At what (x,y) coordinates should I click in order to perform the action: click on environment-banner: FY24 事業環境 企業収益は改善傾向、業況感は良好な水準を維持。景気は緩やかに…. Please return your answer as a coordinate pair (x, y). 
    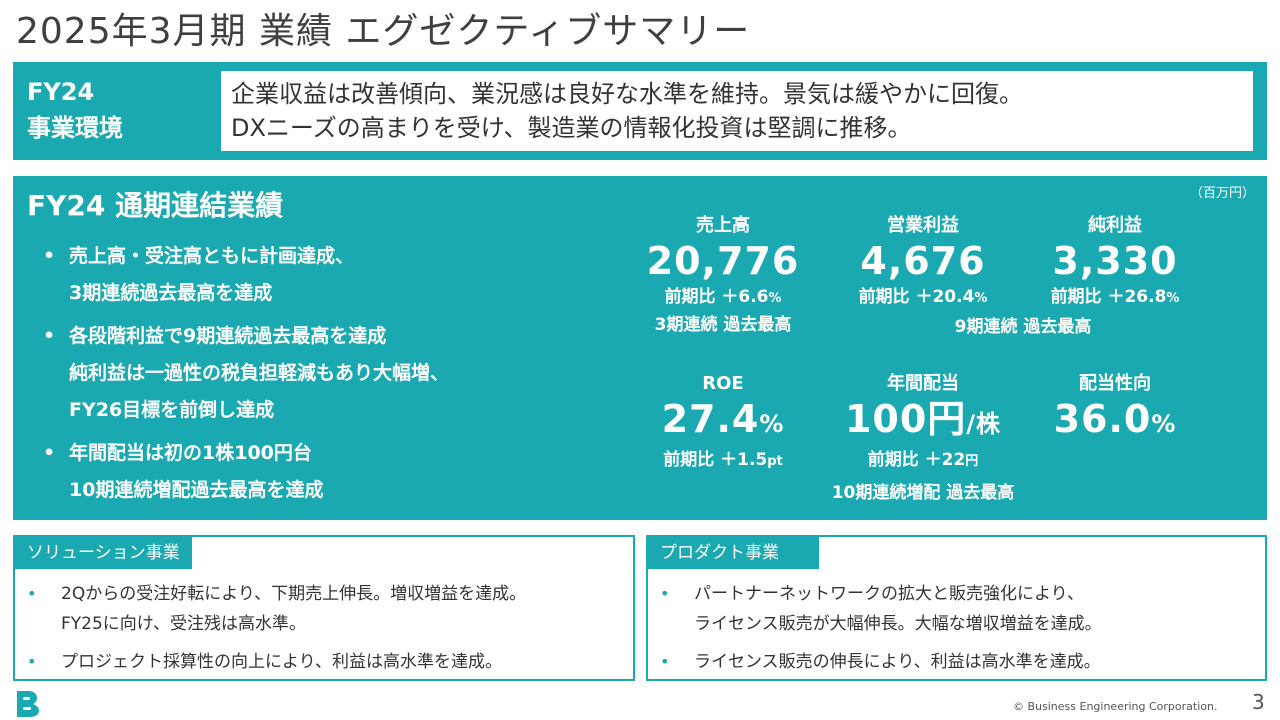
    Looking at the image, I should click on (640, 111).